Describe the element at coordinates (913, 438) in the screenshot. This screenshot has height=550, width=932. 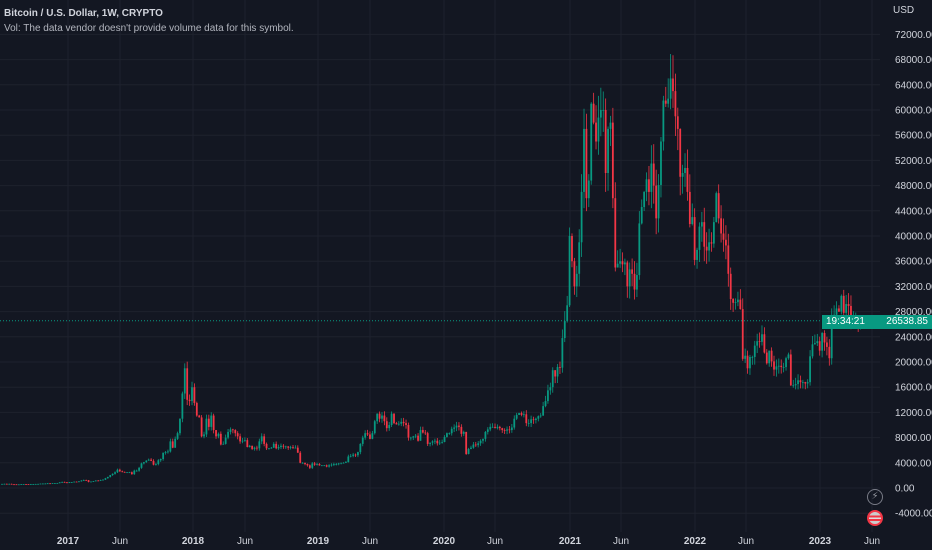
I see `y-tick-label: 8000.00` at that location.